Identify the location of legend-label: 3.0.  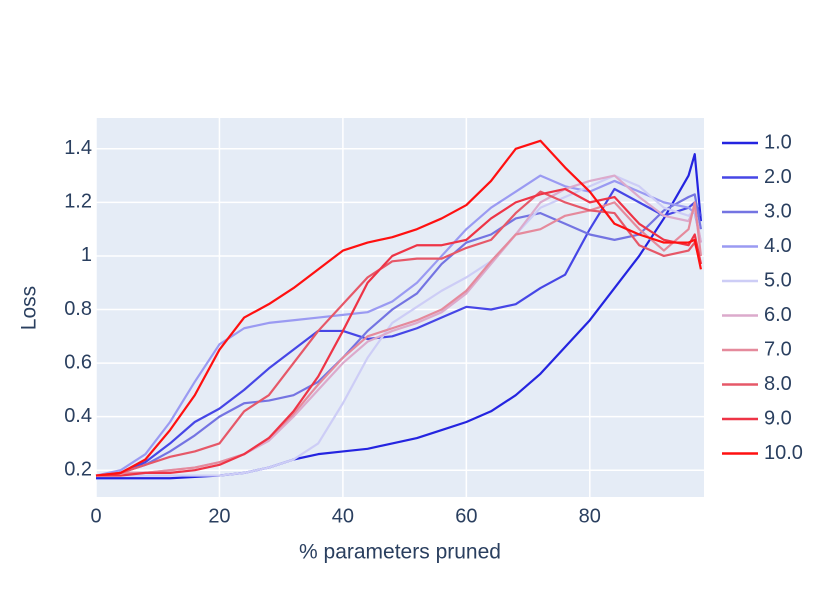
(778, 211).